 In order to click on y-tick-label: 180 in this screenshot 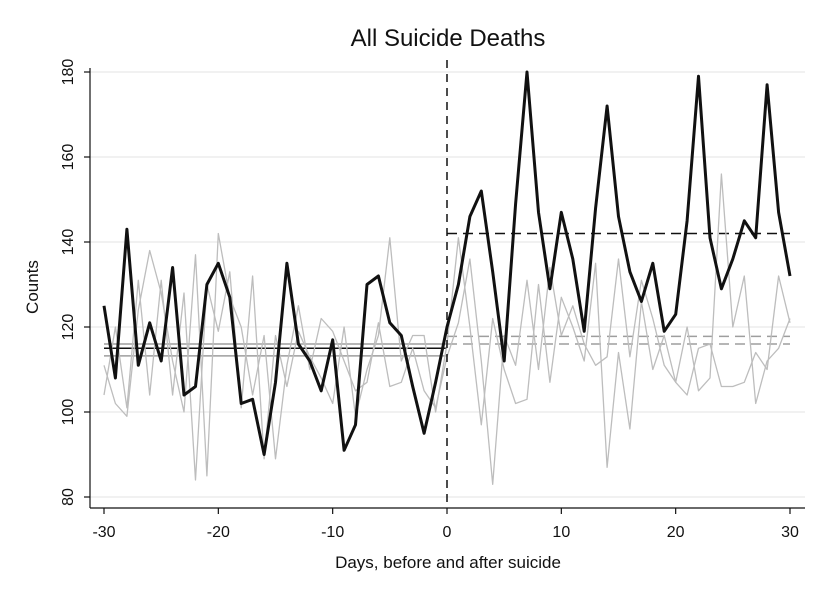, I will do `click(68, 72)`.